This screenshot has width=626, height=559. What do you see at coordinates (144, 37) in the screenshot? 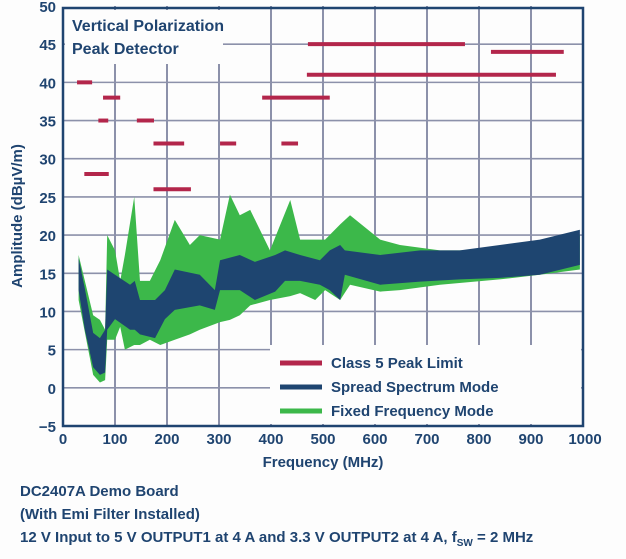
I see `title-background` at bounding box center [144, 37].